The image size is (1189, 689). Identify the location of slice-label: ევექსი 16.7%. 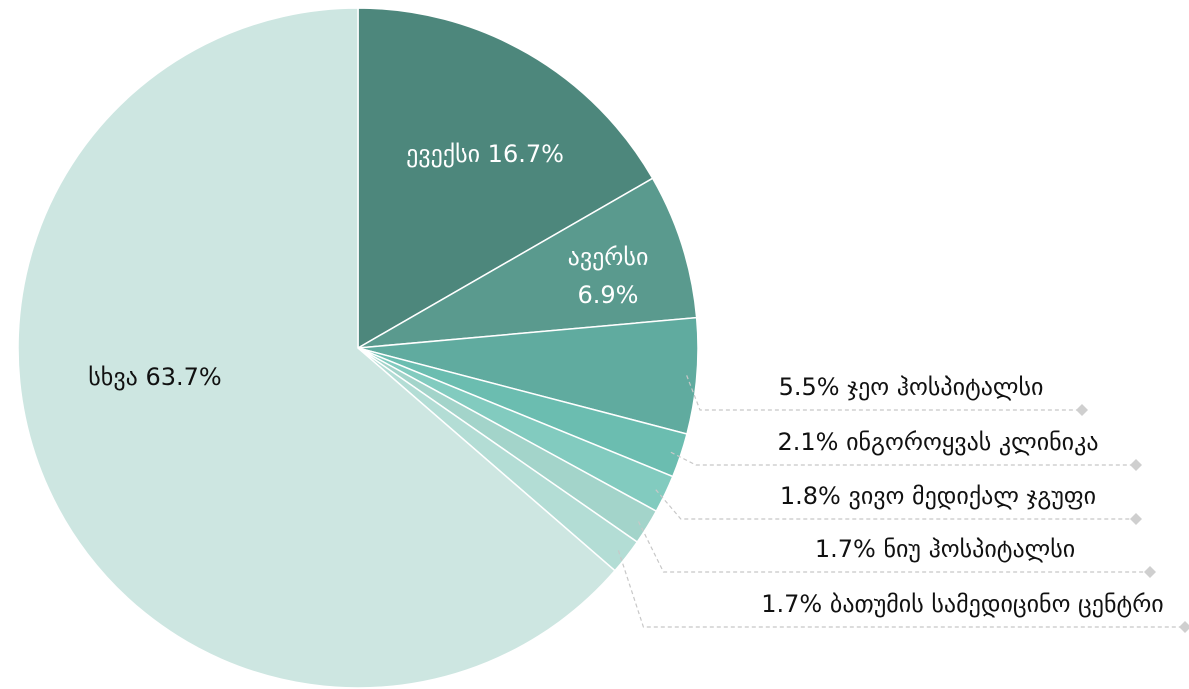
(485, 154).